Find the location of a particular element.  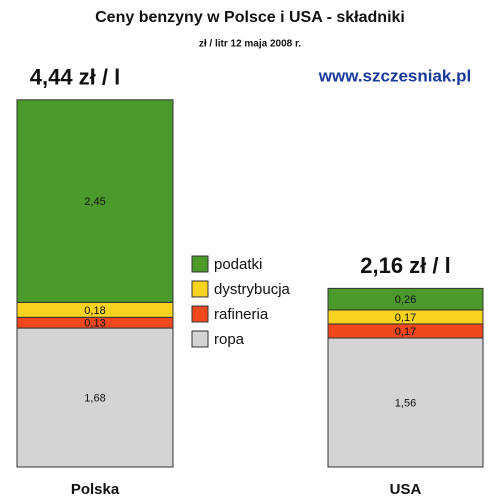

legend-label: ropa is located at coordinates (229, 339).